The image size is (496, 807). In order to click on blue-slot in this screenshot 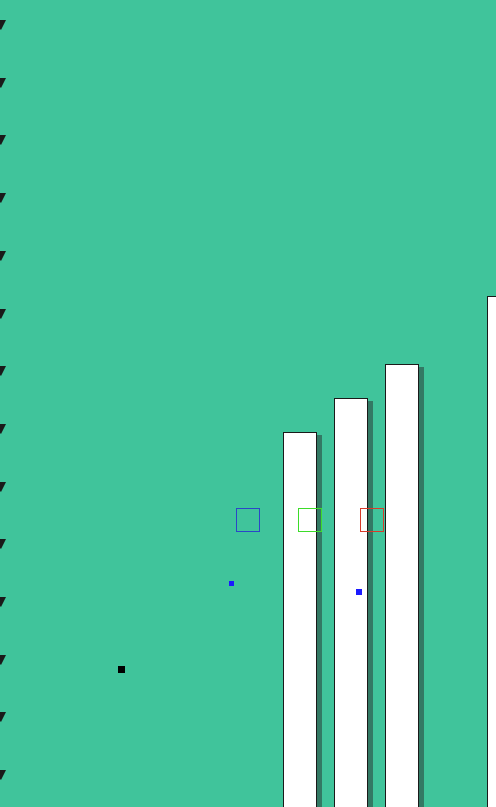, I will do `click(248, 520)`.